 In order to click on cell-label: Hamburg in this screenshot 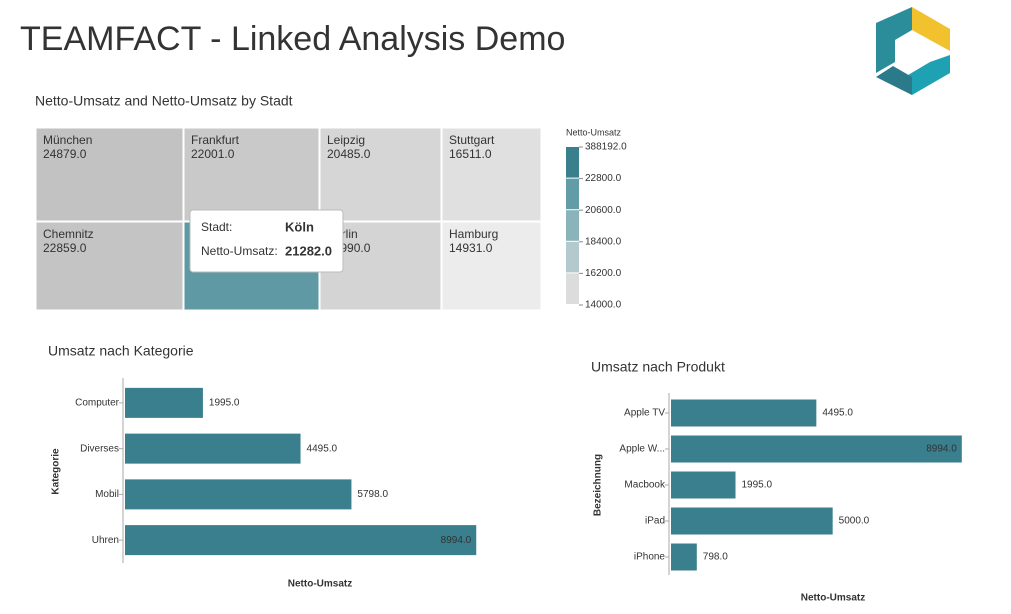, I will do `click(473, 234)`.